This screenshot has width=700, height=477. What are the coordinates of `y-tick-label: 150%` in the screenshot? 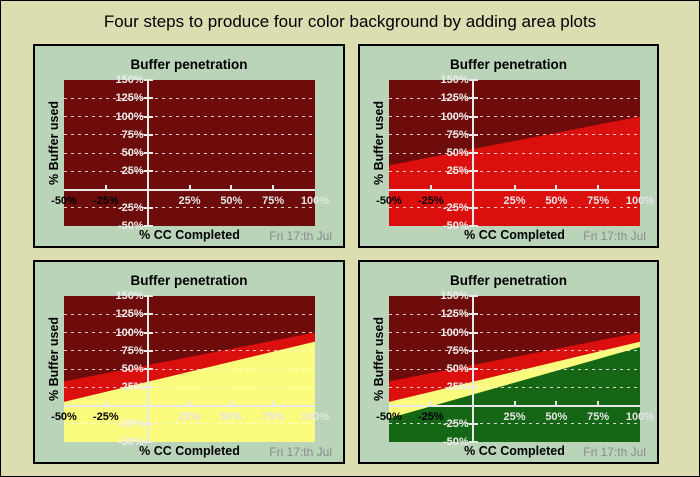 It's located at (454, 296).